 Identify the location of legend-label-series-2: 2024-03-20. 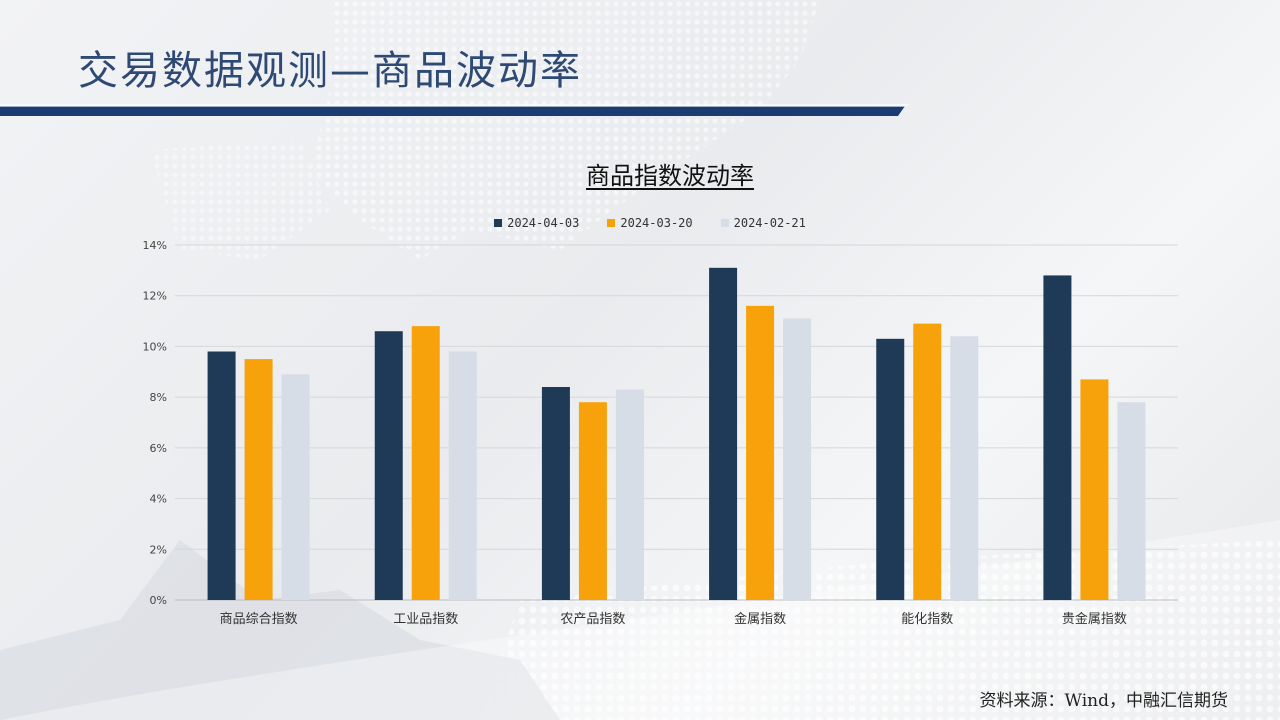
(656, 223).